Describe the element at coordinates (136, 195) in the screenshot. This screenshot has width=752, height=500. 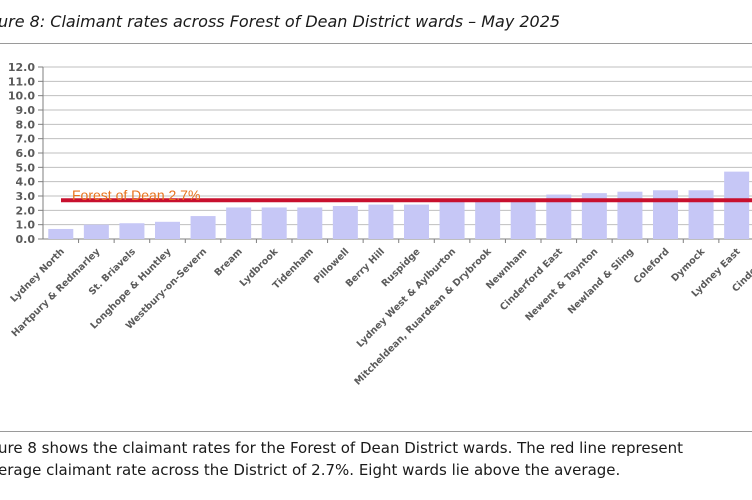
I see `average-label: Forest of Dean 2.7%` at that location.